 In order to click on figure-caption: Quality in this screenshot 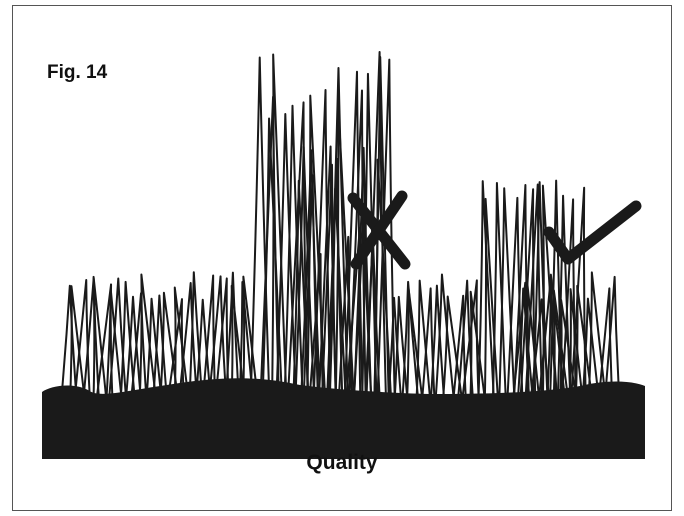, I will do `click(342, 462)`.